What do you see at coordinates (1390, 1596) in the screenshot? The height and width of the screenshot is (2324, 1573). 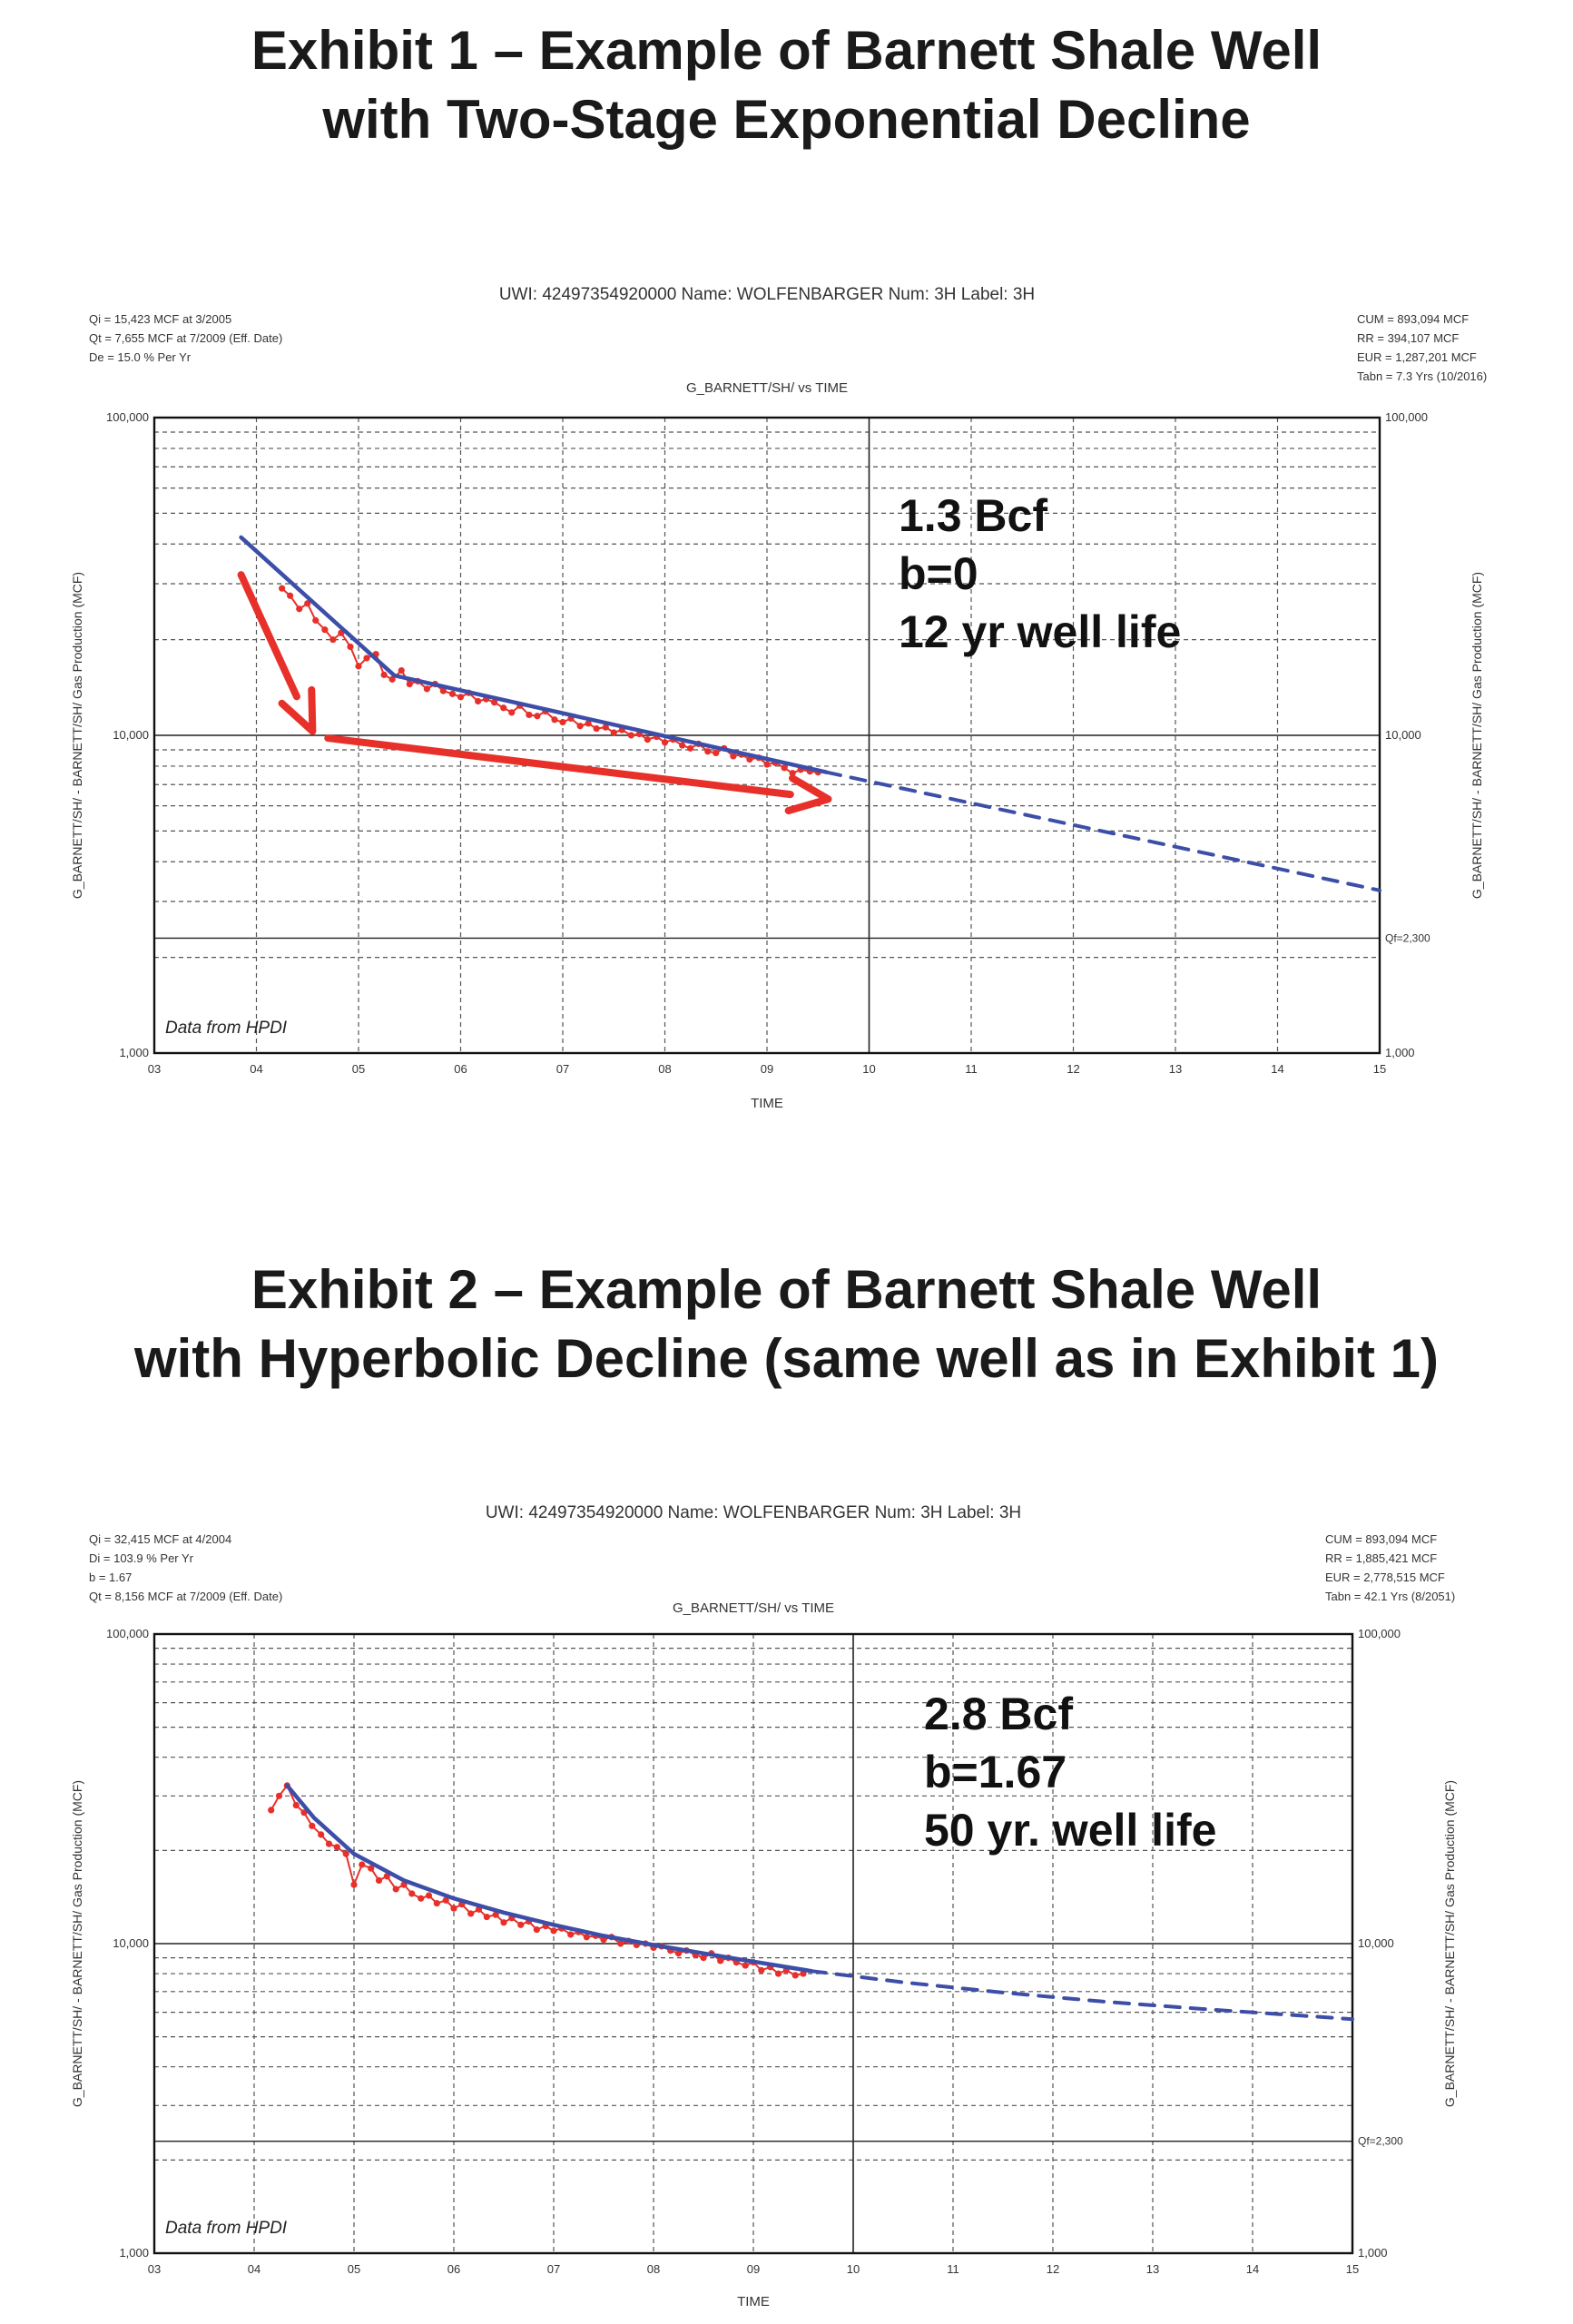 I see `reserves-label: Tabn = 42.1 Yrs (8/2051)` at bounding box center [1390, 1596].